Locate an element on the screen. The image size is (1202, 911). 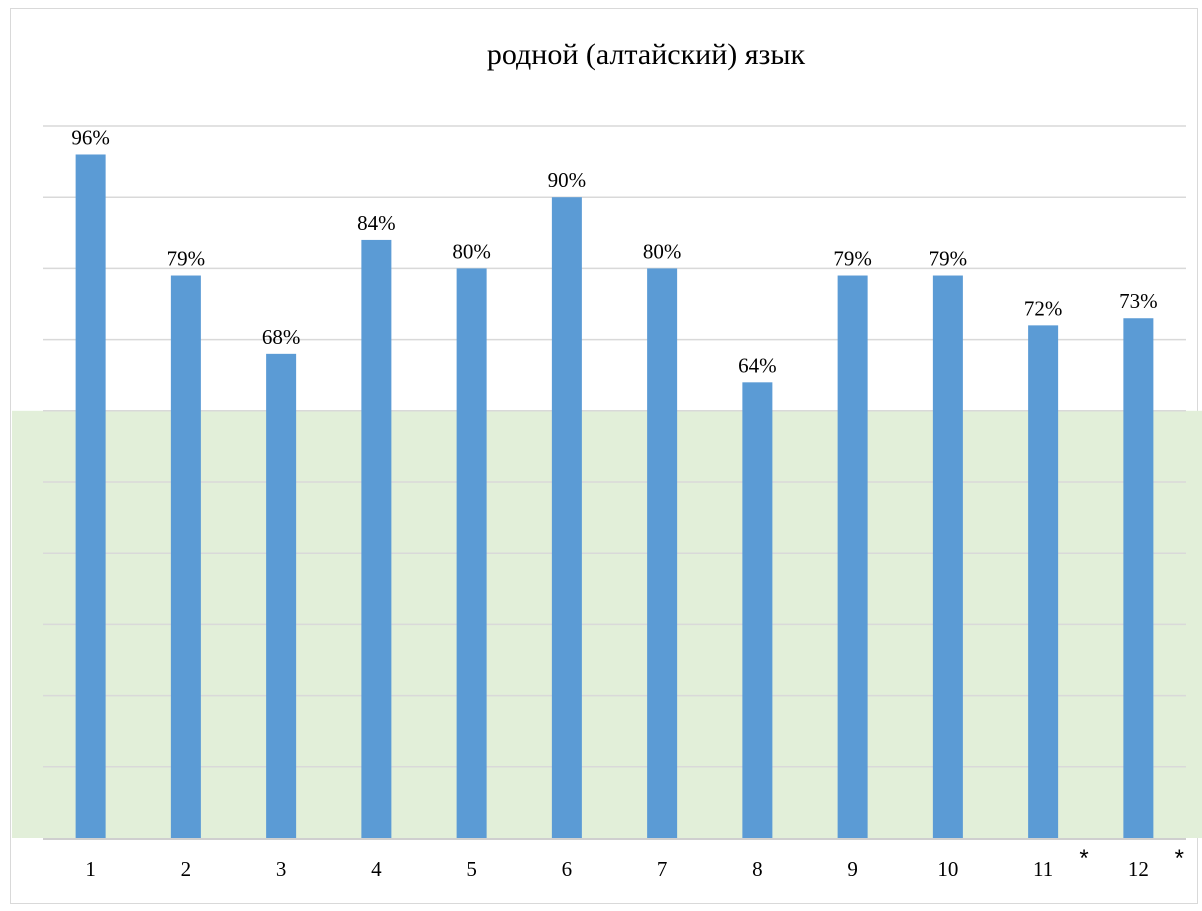
chart-title: родной (алтайский) язык is located at coordinates (646, 54).